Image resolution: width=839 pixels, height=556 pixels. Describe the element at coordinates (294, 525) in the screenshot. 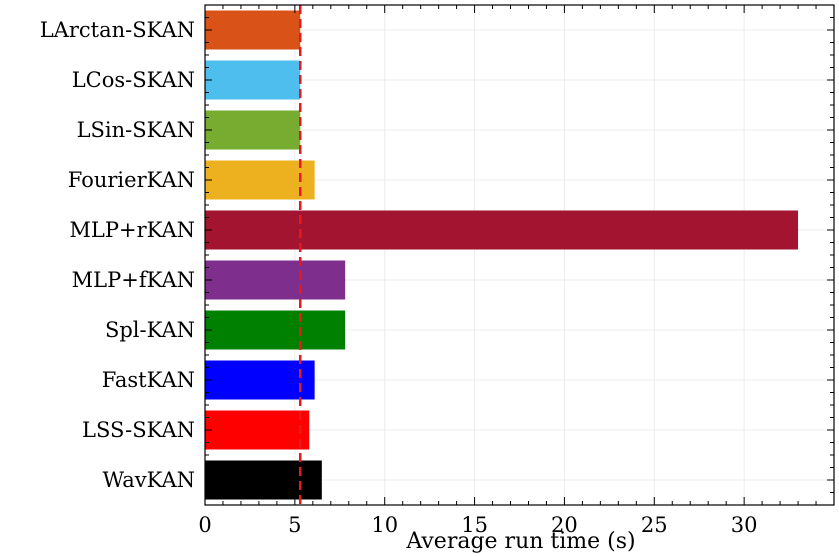

I see `x-tick-label: 5` at that location.